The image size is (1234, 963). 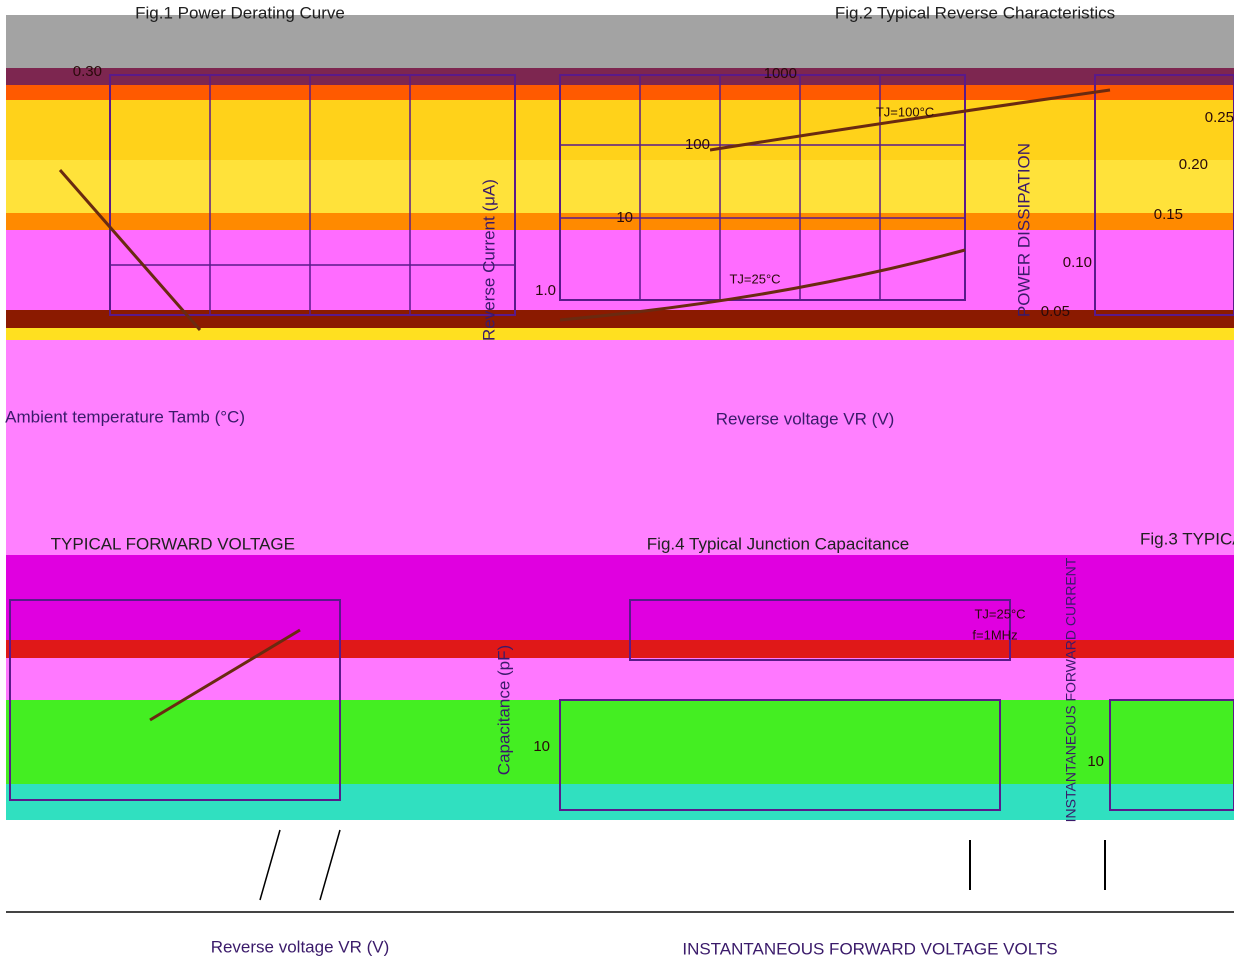 I want to click on derating-curve, so click(x=130, y=250).